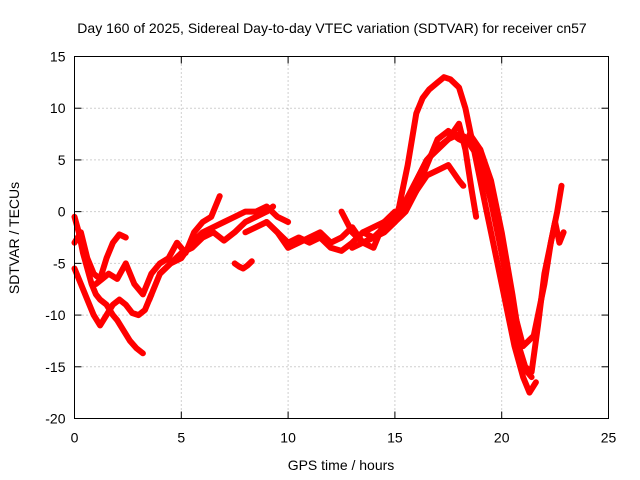  Describe the element at coordinates (62, 160) in the screenshot. I see `y-tick-label: 5` at that location.